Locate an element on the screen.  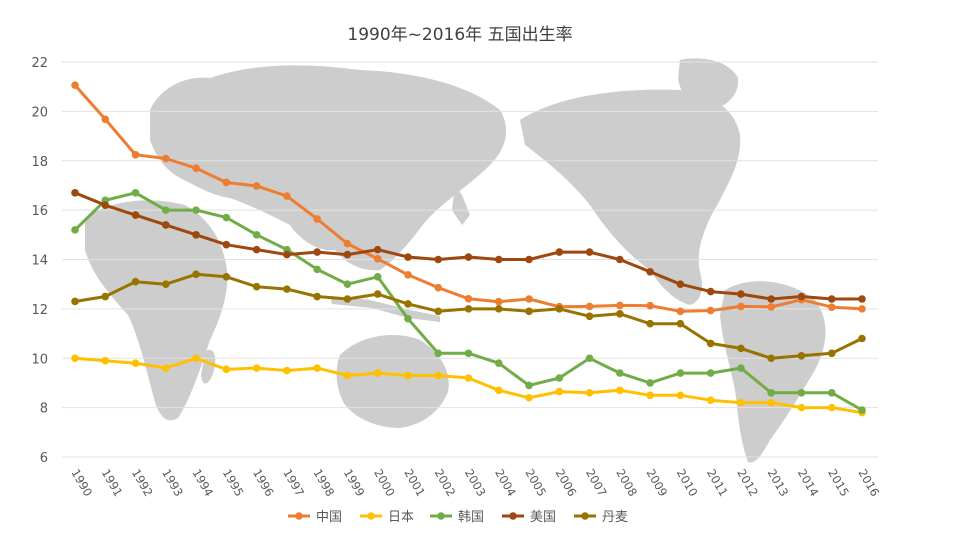
x-tick-label: 2013 is located at coordinates (778, 483).